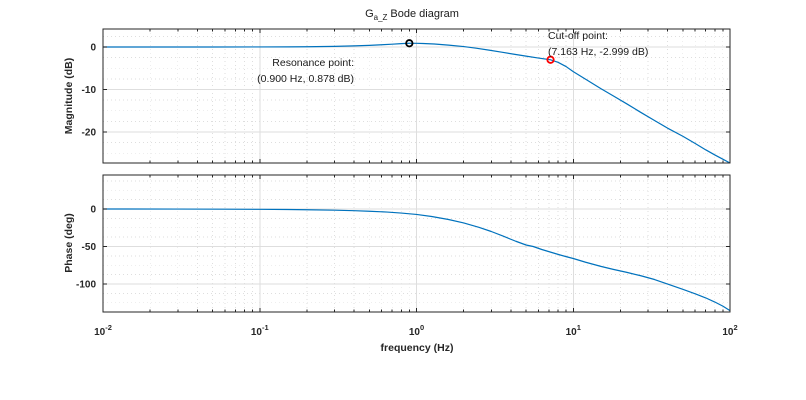 The height and width of the screenshot is (400, 806). What do you see at coordinates (369, 14) in the screenshot?
I see `title-prefix: G` at bounding box center [369, 14].